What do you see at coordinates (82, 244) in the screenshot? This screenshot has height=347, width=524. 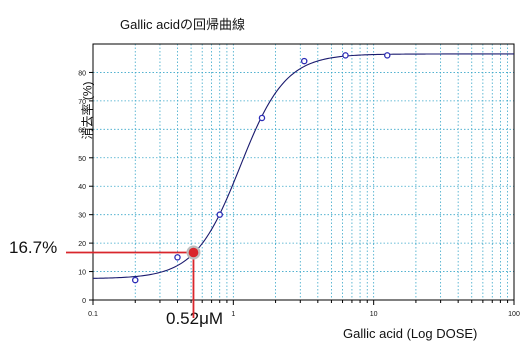 I see `y-tick-label: 20` at bounding box center [82, 244].